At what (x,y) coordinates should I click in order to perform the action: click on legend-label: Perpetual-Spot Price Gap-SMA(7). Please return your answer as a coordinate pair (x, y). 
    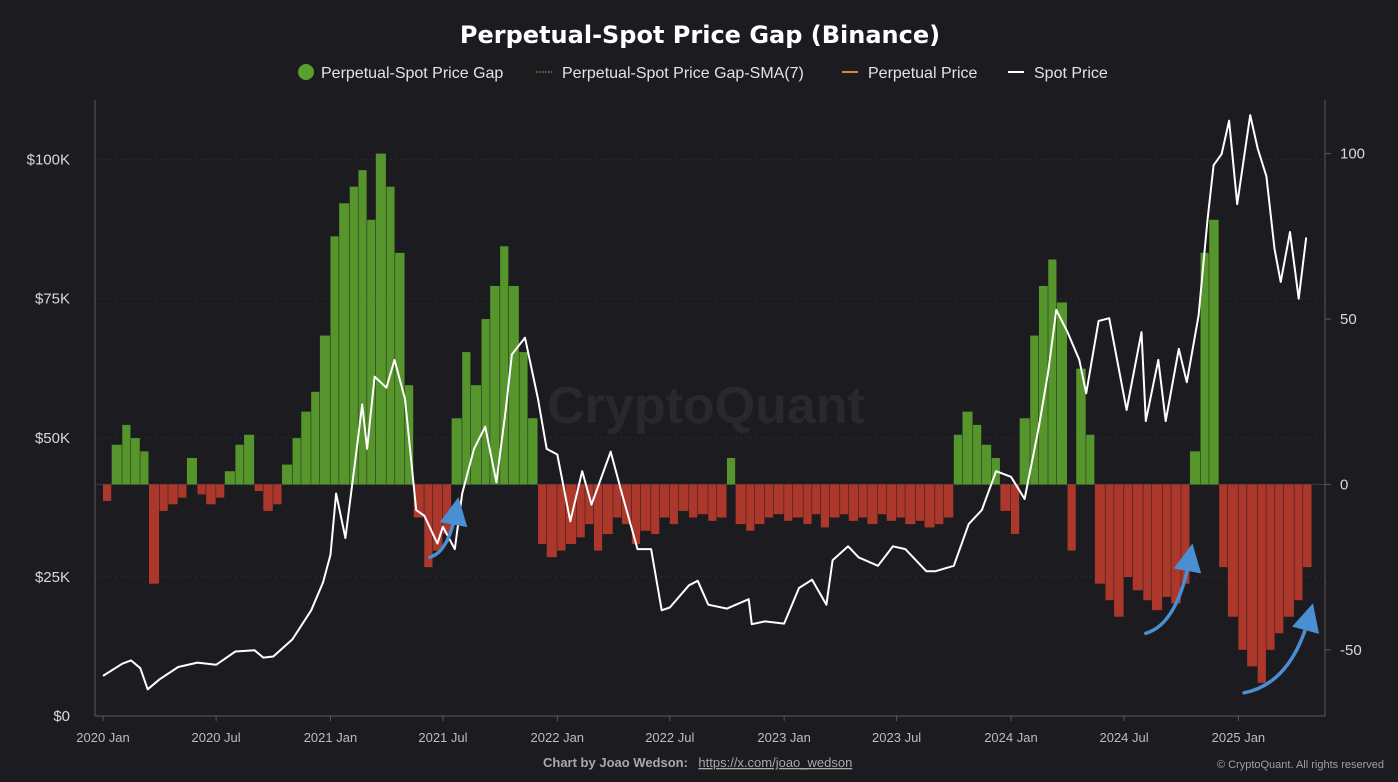
    Looking at the image, I should click on (683, 73).